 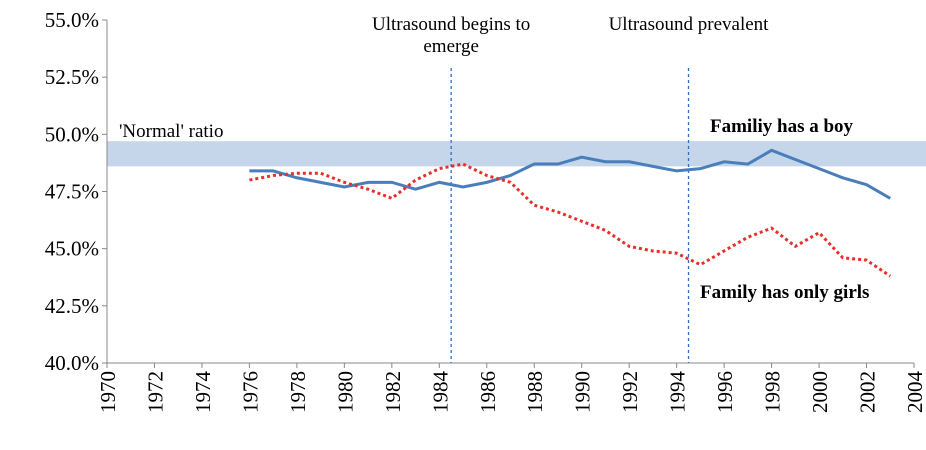 What do you see at coordinates (72, 20) in the screenshot?
I see `y-tick-label: 55.0%` at bounding box center [72, 20].